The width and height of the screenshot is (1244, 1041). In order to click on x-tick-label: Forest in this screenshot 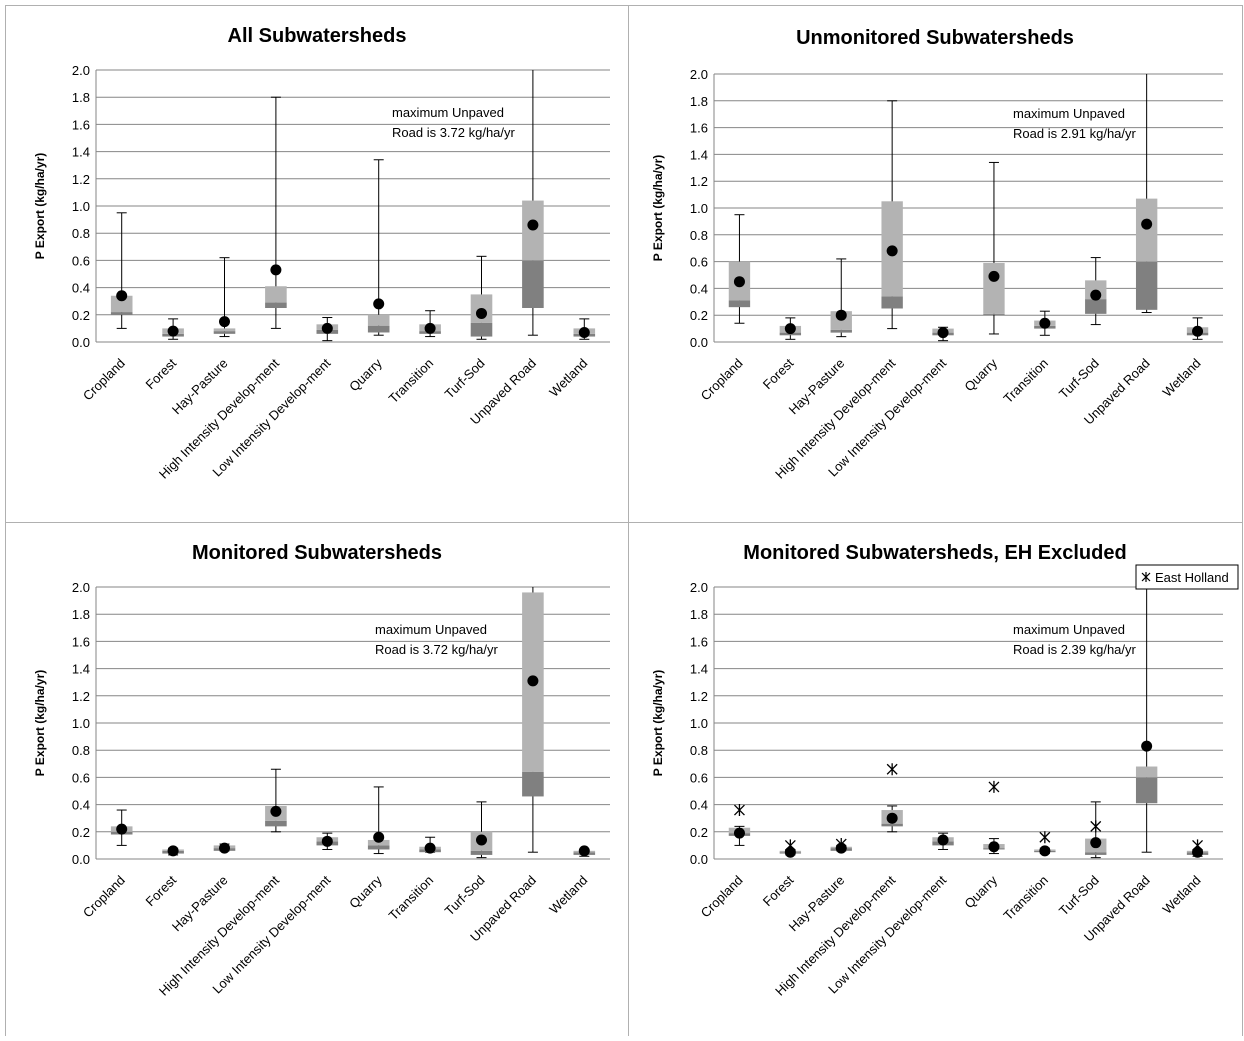, I will do `click(161, 373)`.